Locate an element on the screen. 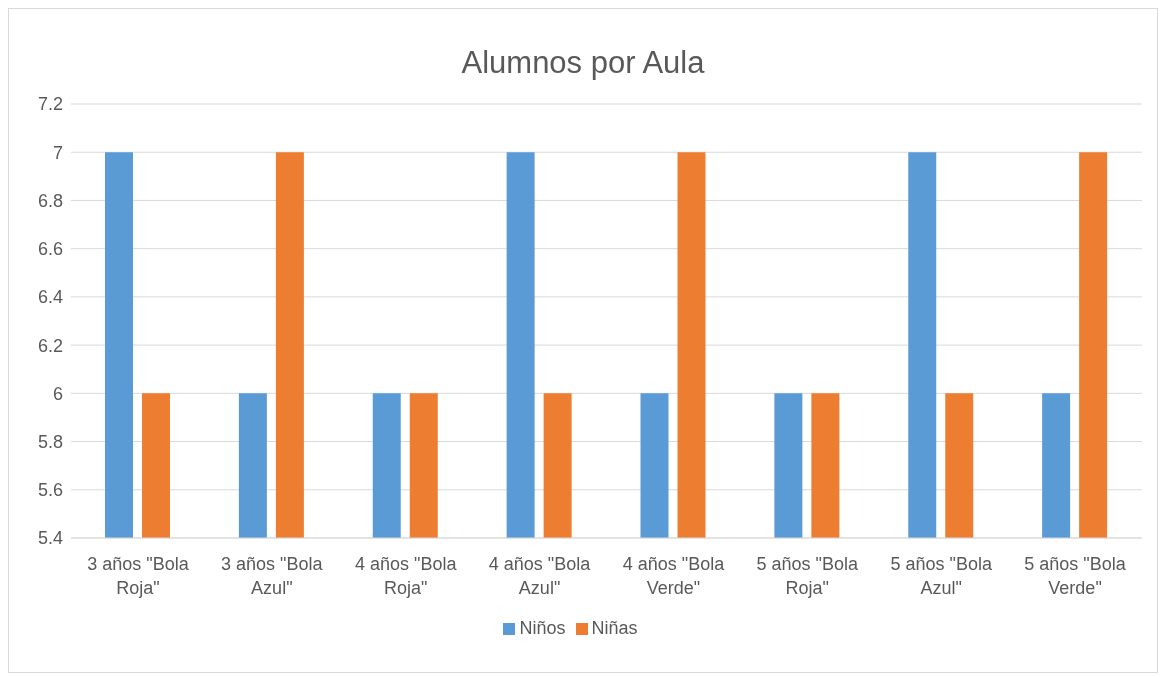  legend-label: Niñas is located at coordinates (614, 628).